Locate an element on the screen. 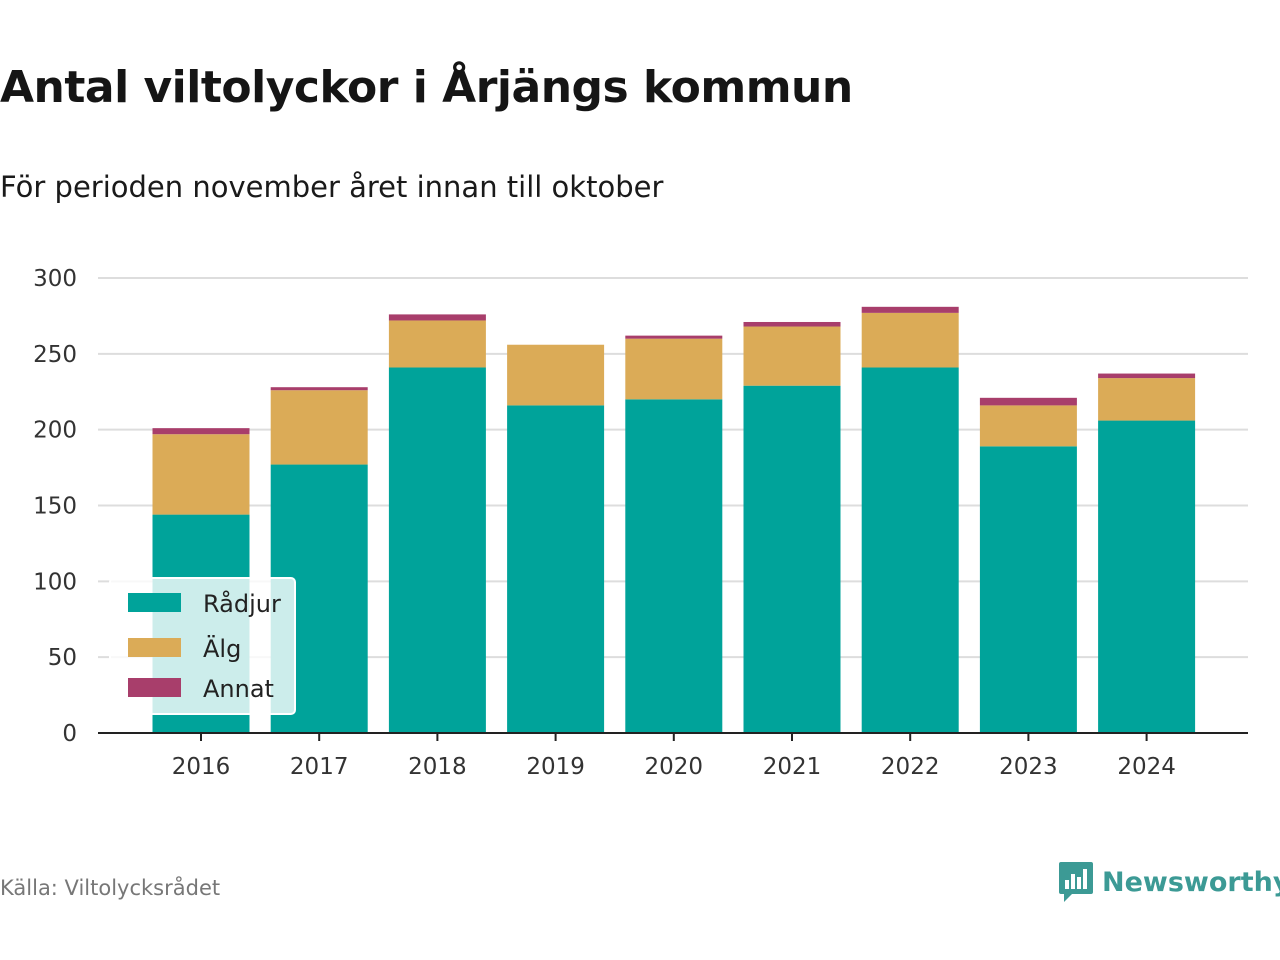  y-tick-label: 250 is located at coordinates (55, 355).